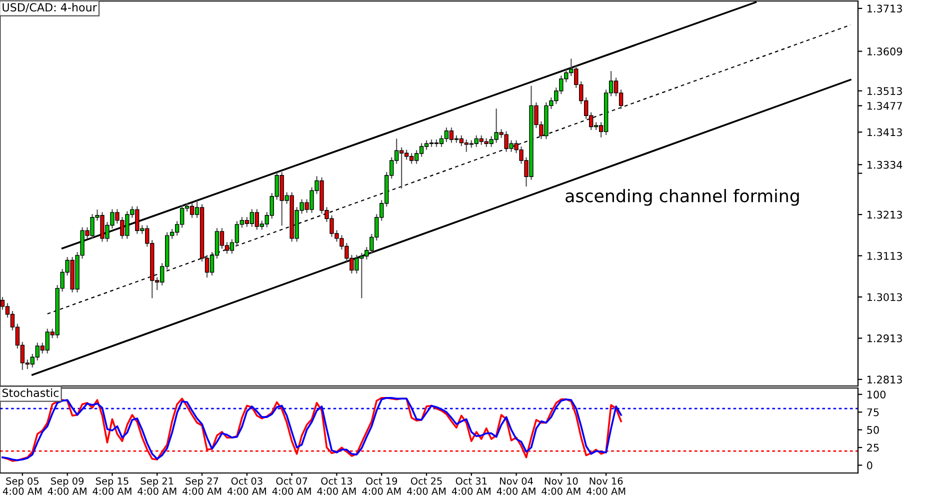 The height and width of the screenshot is (503, 925). I want to click on x-tick-label: Oct 19 4:00 AM, so click(381, 486).